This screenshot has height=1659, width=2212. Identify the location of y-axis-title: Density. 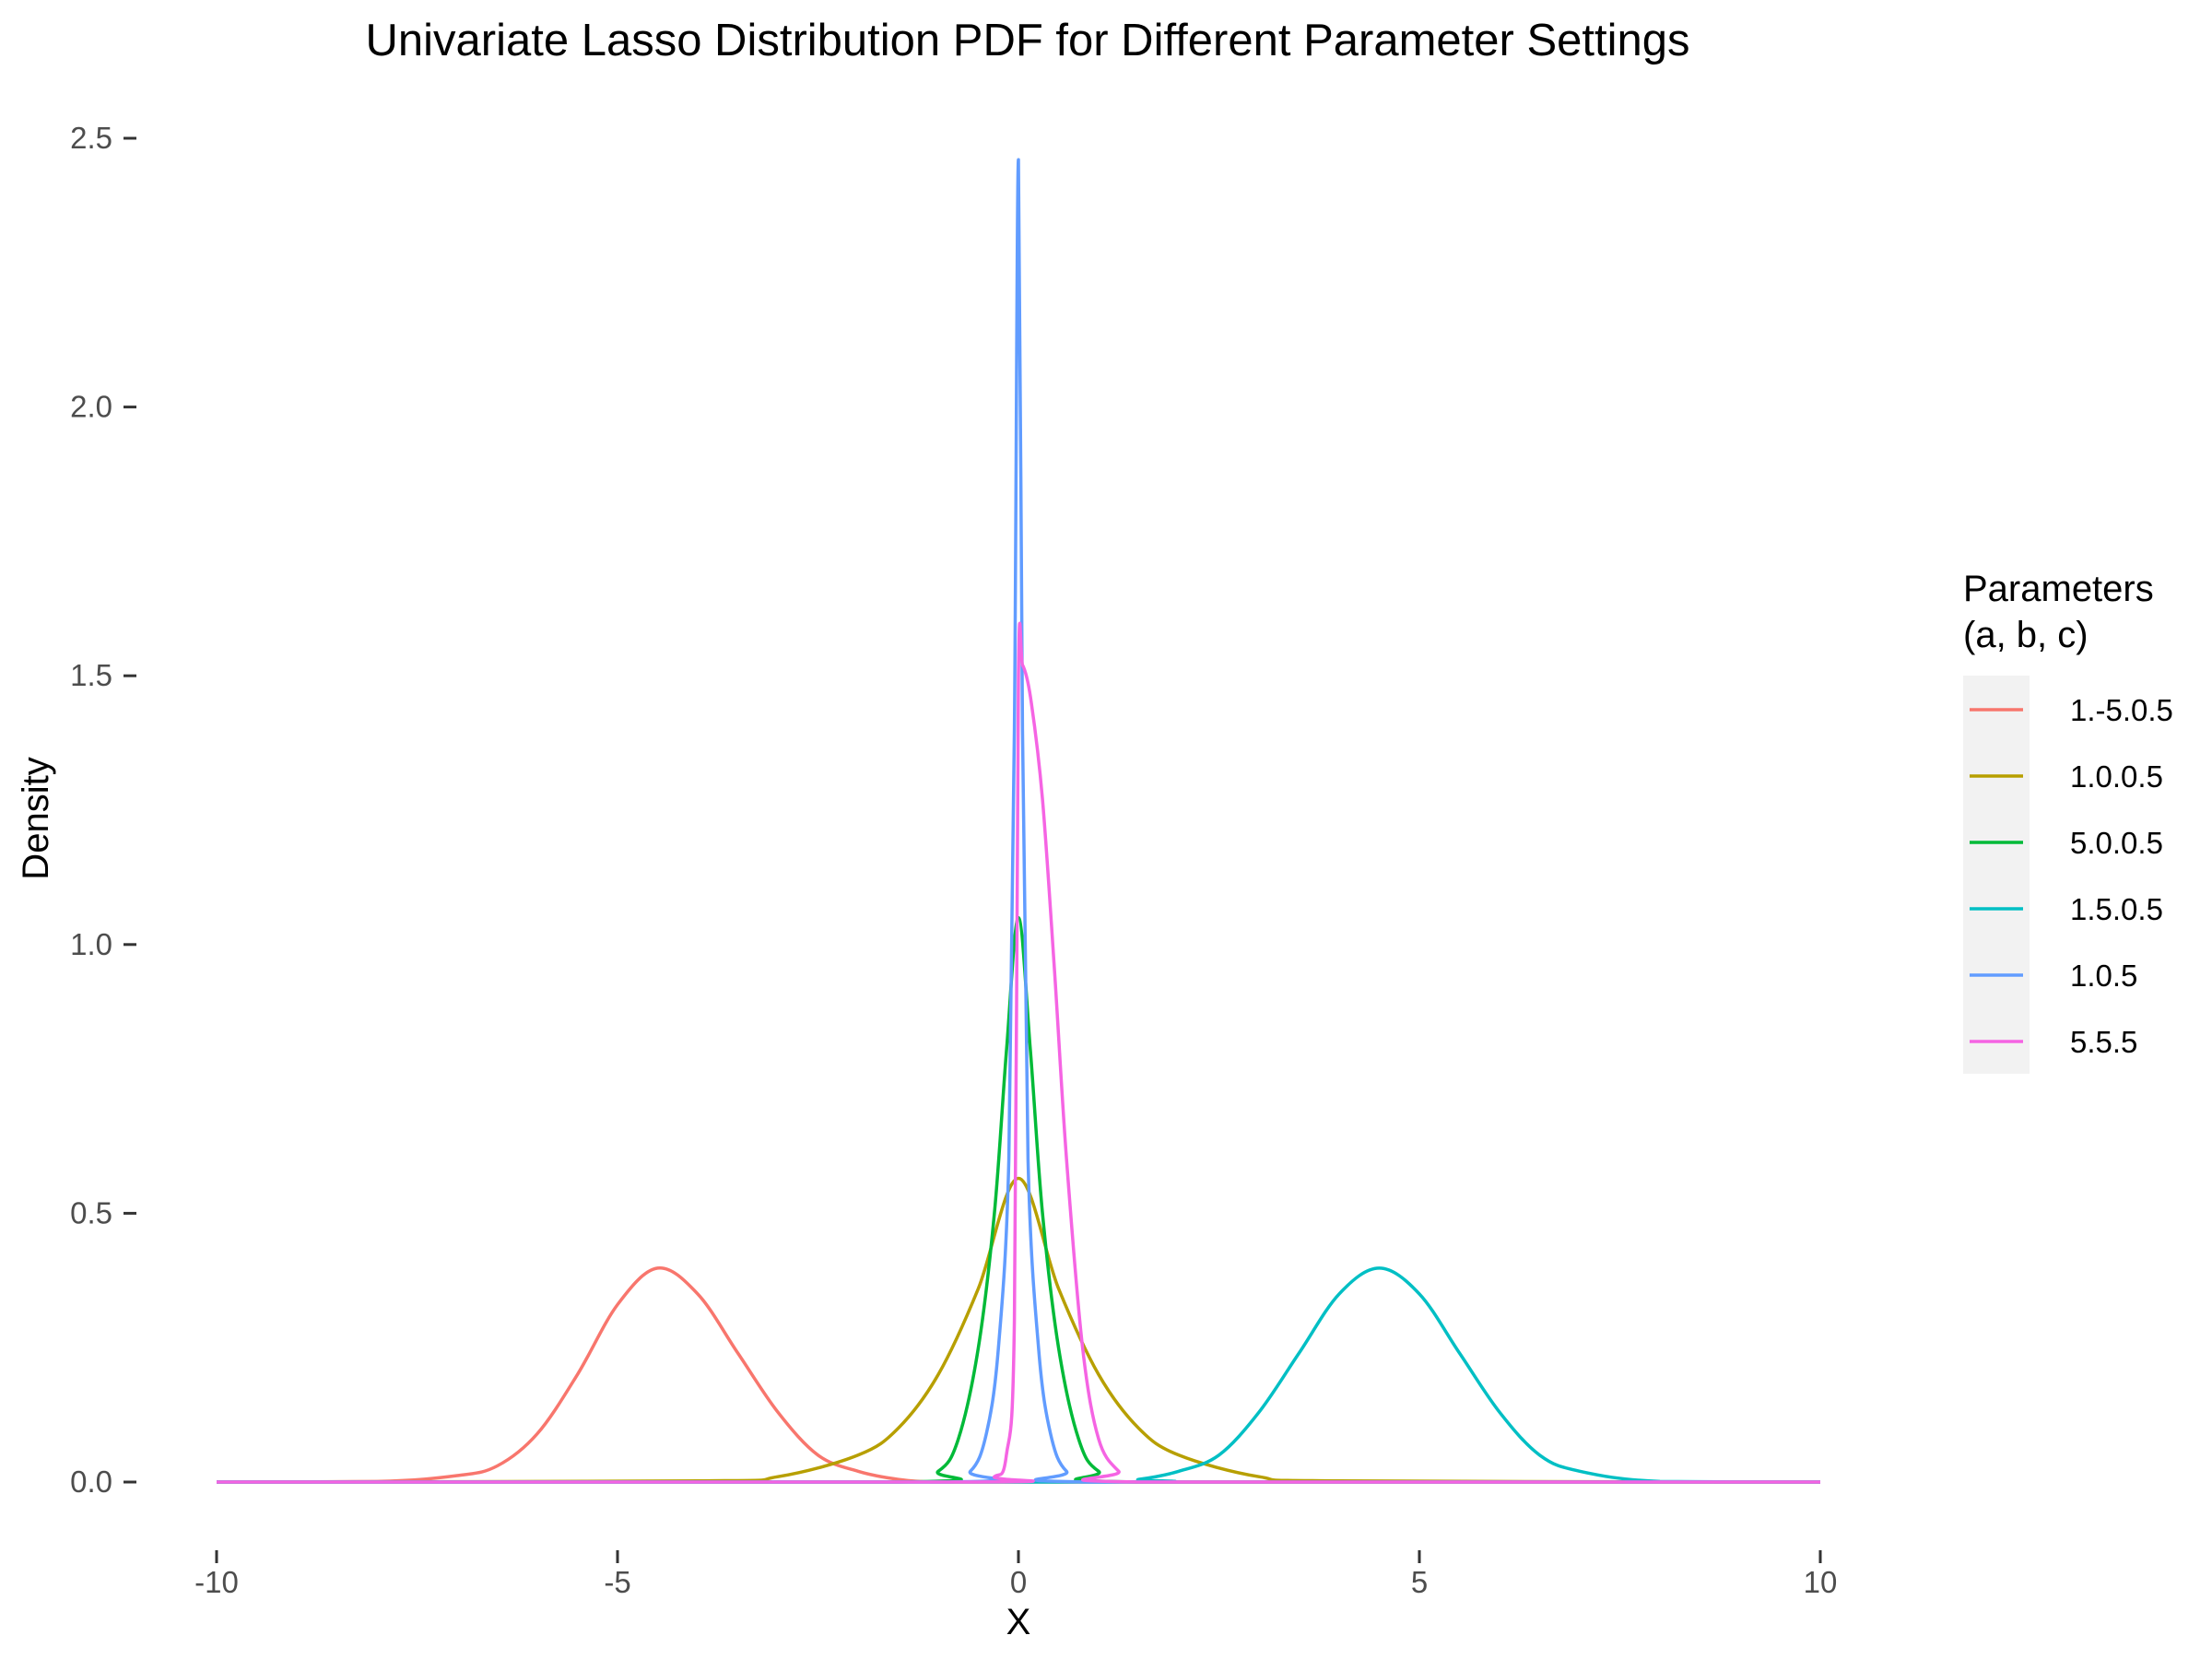
(36, 818).